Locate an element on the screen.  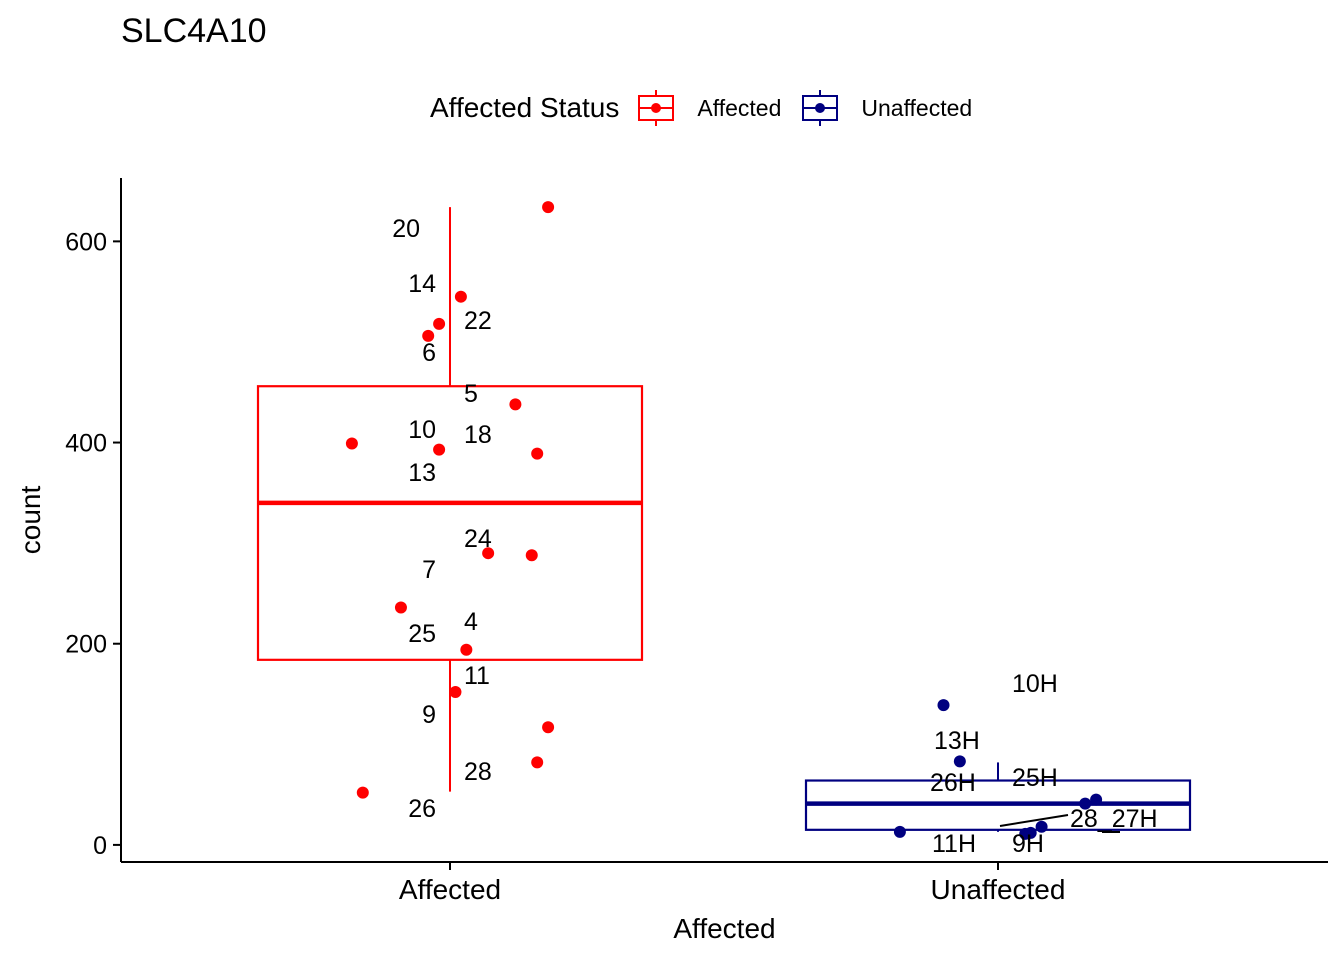
y-tick-label: 0 is located at coordinates (100, 846).